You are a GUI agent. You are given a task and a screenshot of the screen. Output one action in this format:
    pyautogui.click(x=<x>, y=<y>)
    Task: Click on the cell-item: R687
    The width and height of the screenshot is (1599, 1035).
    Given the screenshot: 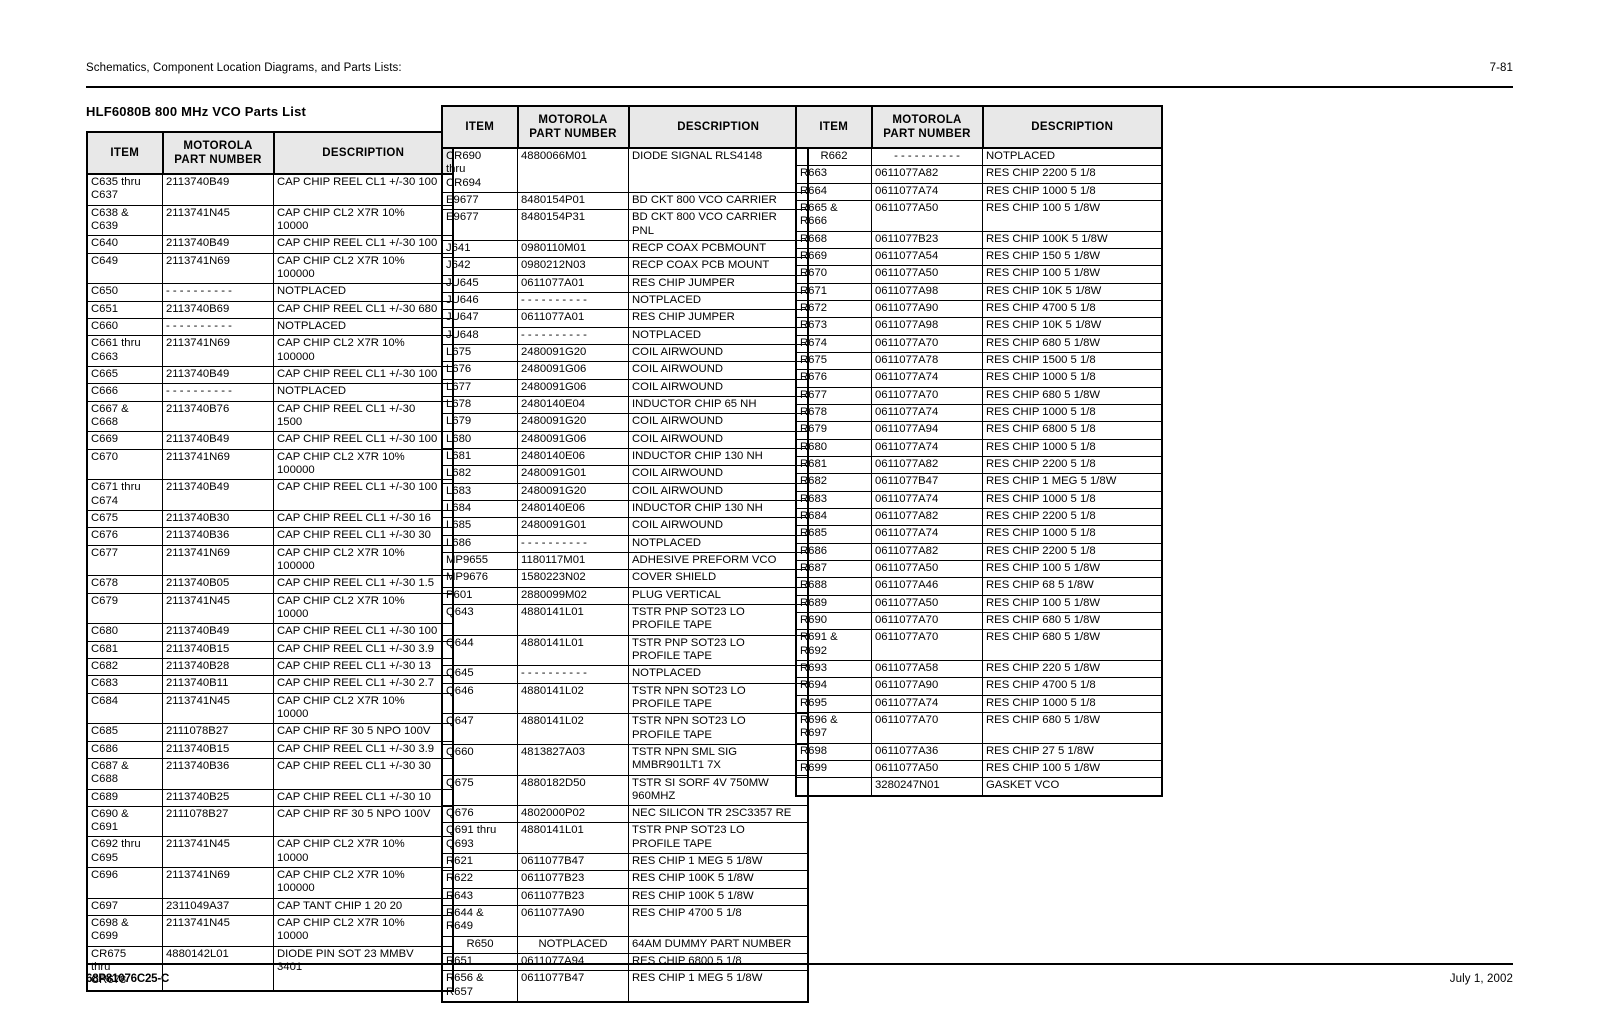 What is the action you would take?
    pyautogui.click(x=833, y=569)
    